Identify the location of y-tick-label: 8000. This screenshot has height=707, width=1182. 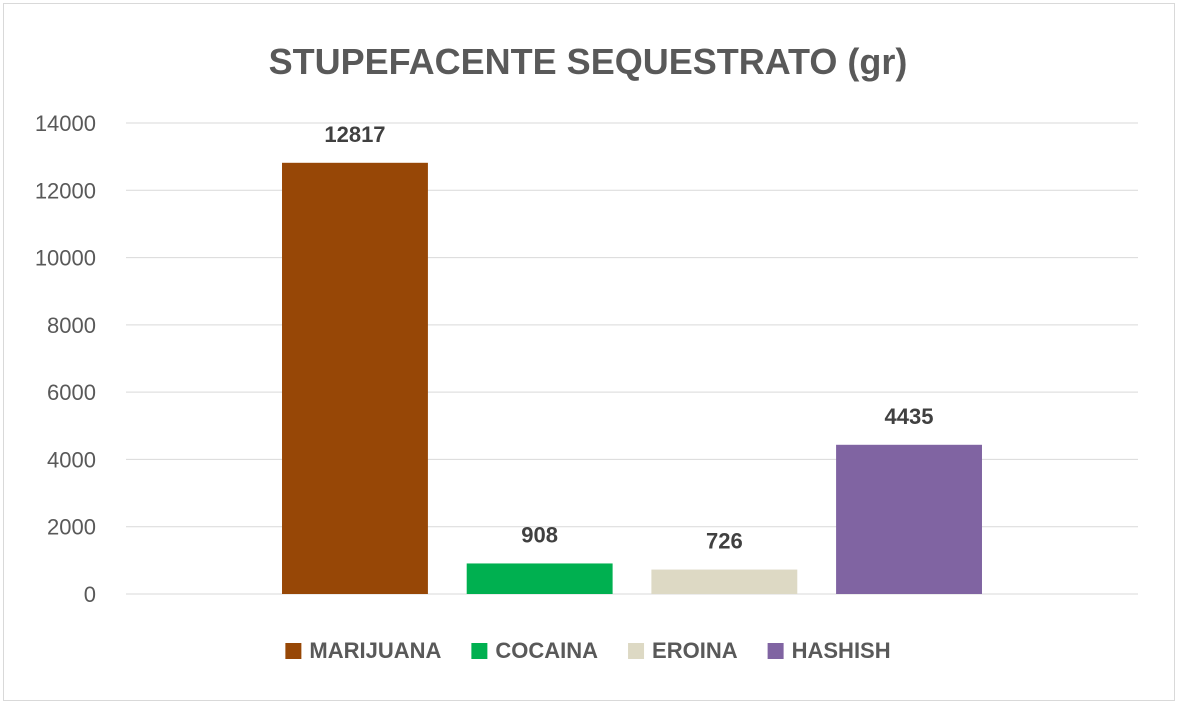
(71, 325).